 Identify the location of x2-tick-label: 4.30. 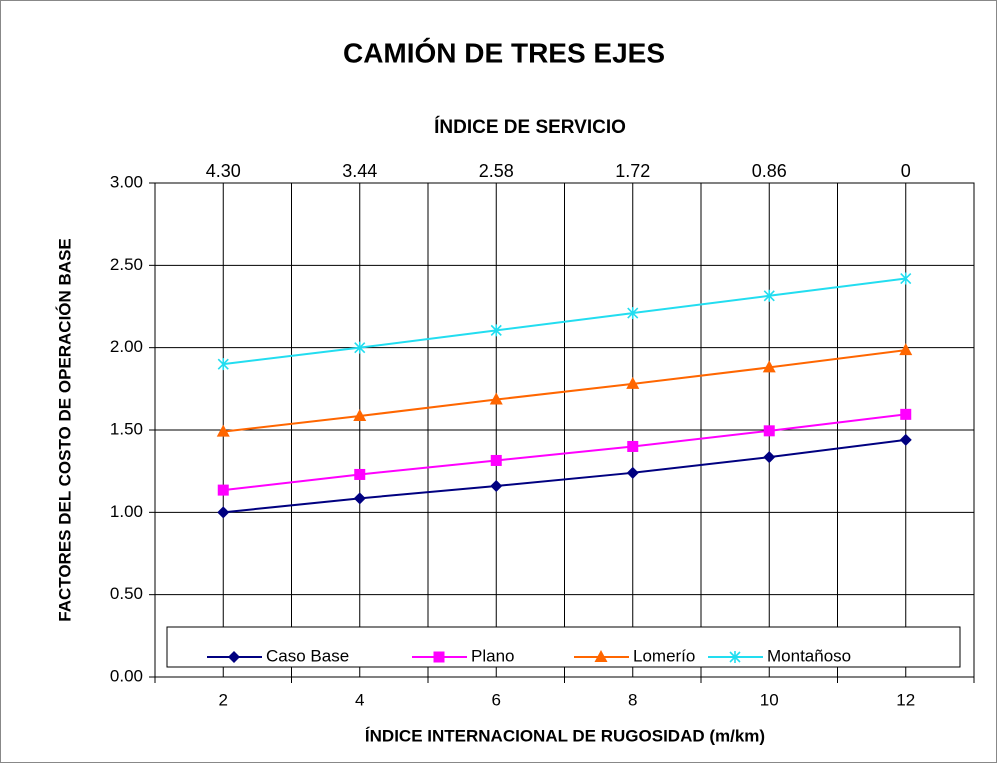
(223, 171).